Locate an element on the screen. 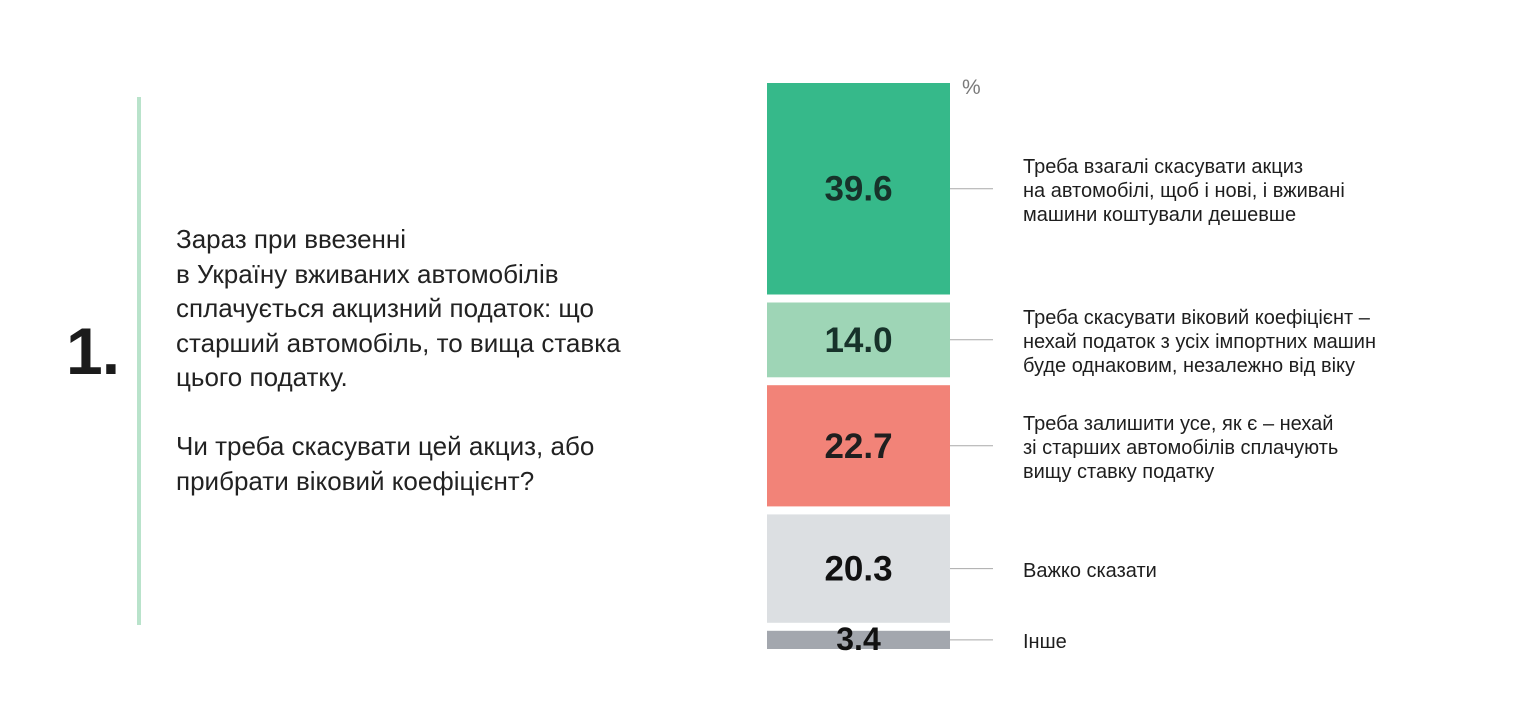 This screenshot has width=1536, height=707. bar-value-label: 3.4 is located at coordinates (858, 639).